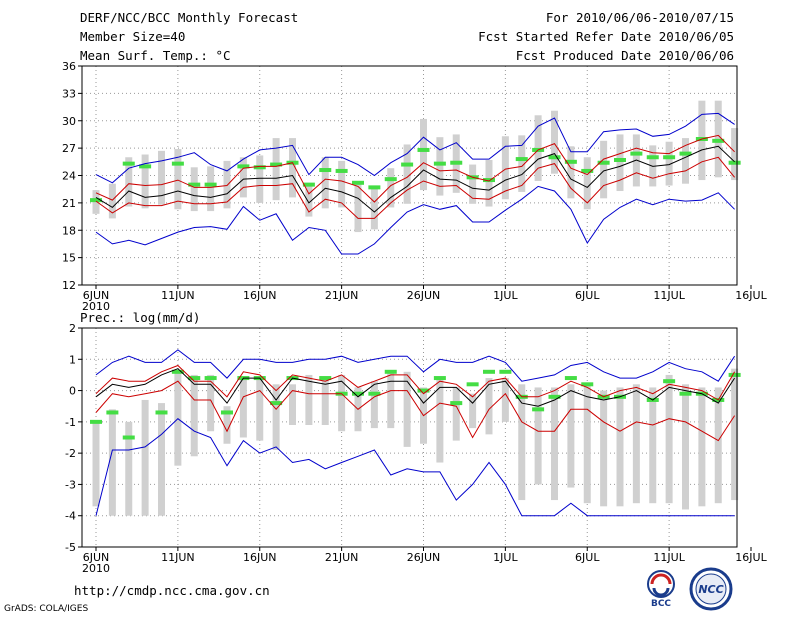 This screenshot has height=618, width=800. Describe the element at coordinates (70, 516) in the screenshot. I see `prec-ytick-label: -4` at that location.